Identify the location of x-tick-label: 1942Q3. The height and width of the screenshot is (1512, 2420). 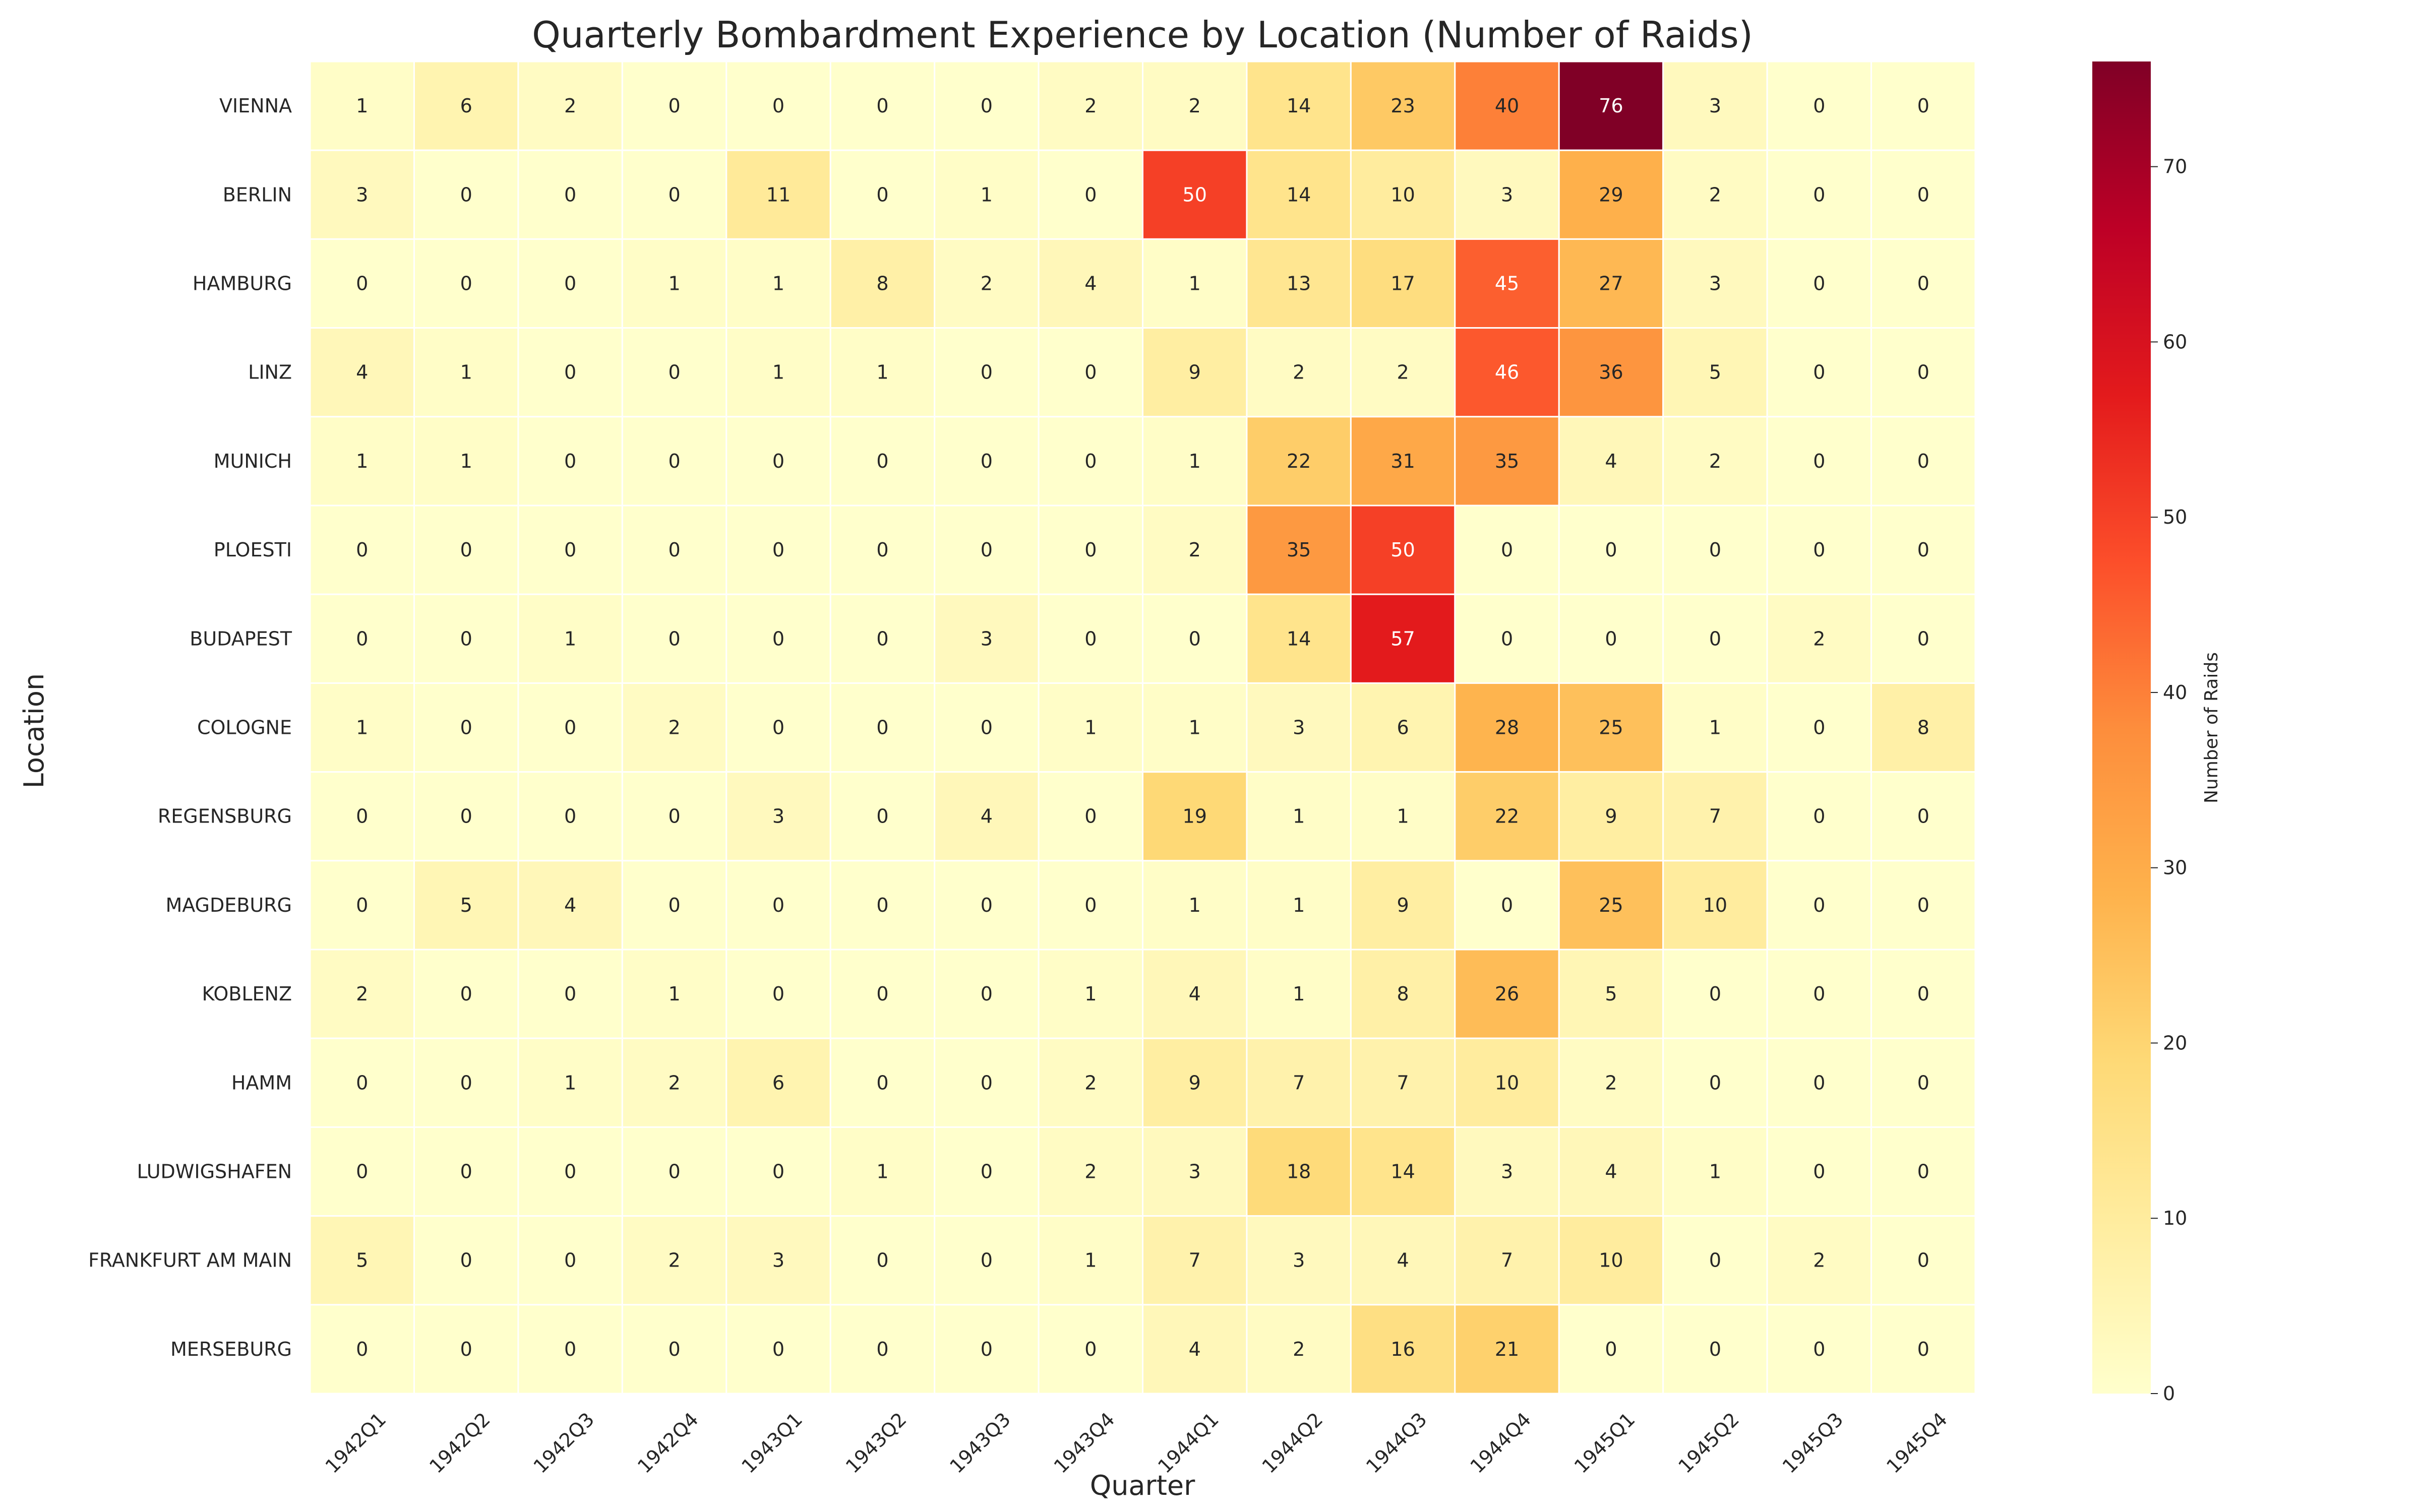
(564, 1443).